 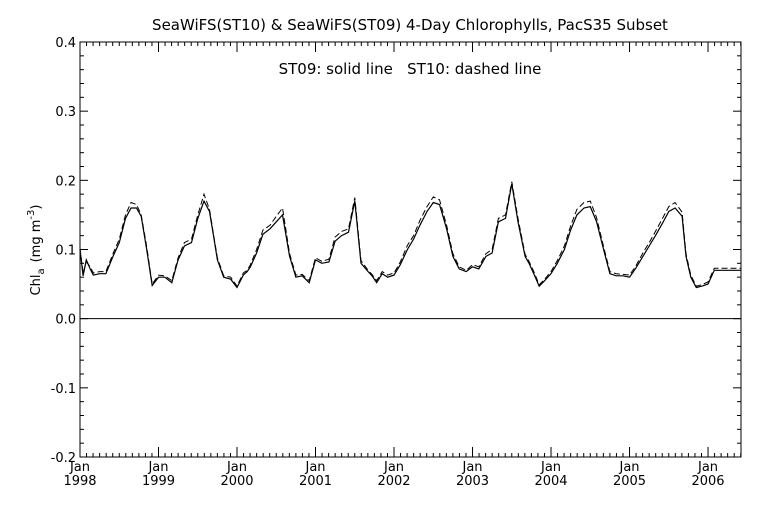 What do you see at coordinates (63, 458) in the screenshot?
I see `y-tick-label: -0.2` at bounding box center [63, 458].